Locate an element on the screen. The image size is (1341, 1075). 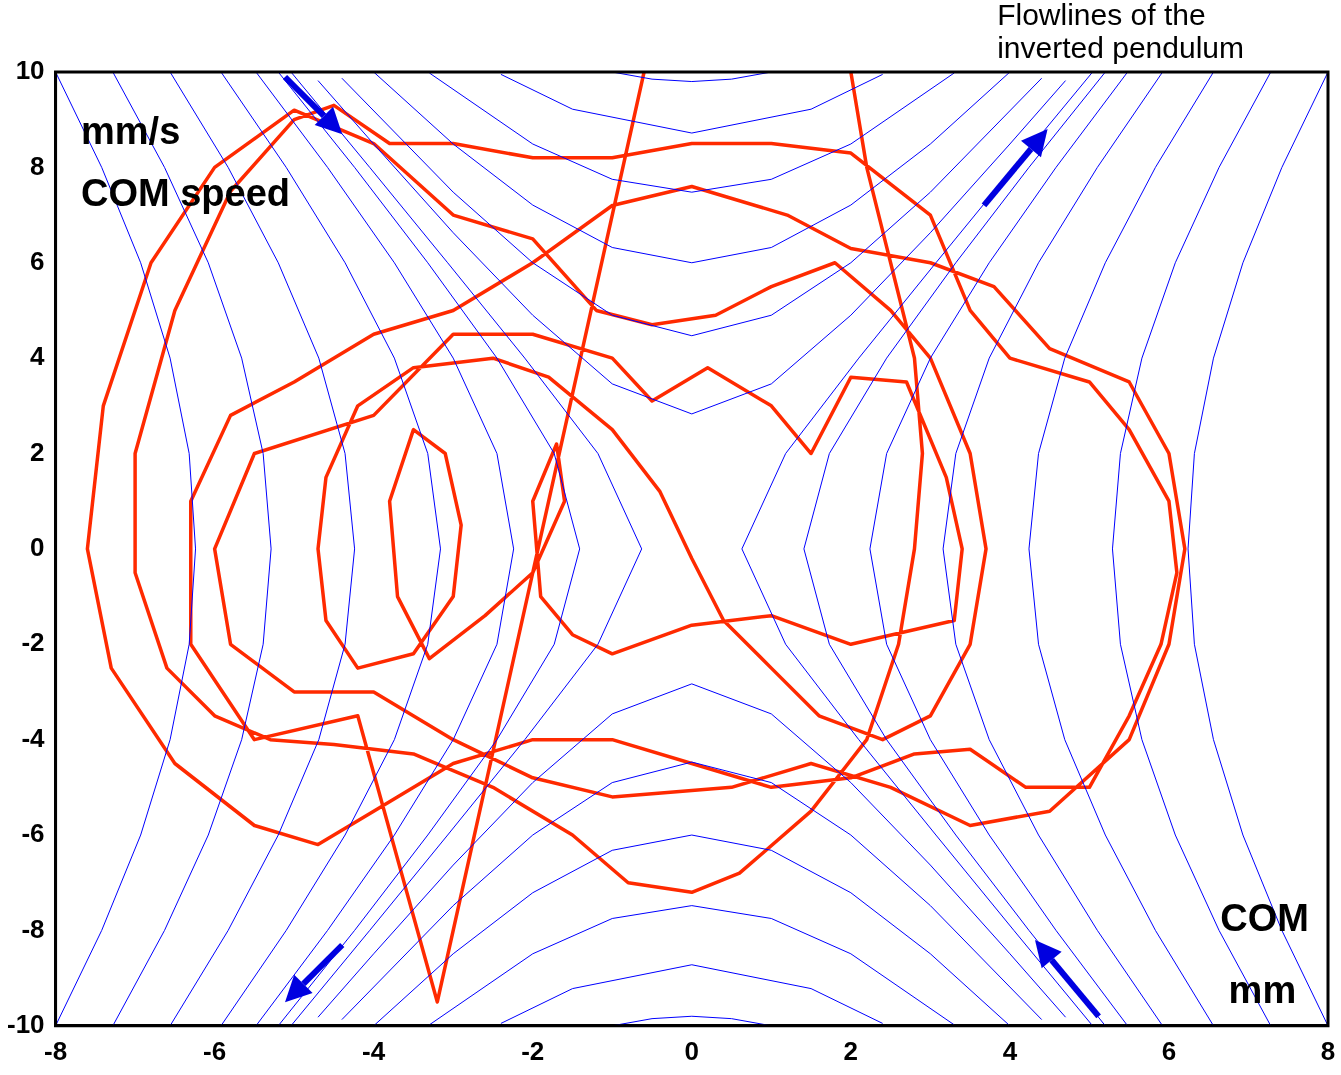
x-tick-label: 6 is located at coordinates (1169, 1050).